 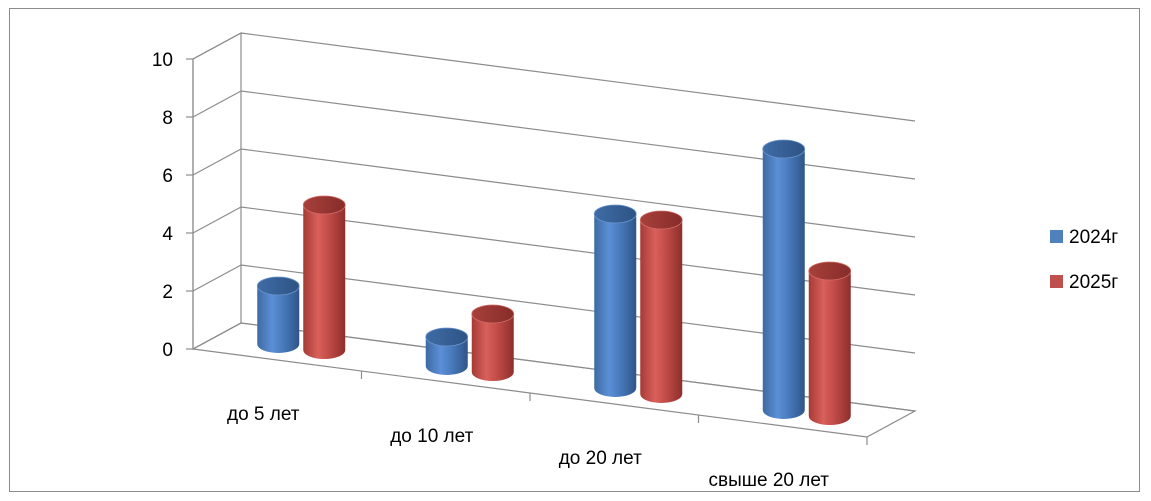 What do you see at coordinates (769, 480) in the screenshot?
I see `category-label-3: свыше 20 лет` at bounding box center [769, 480].